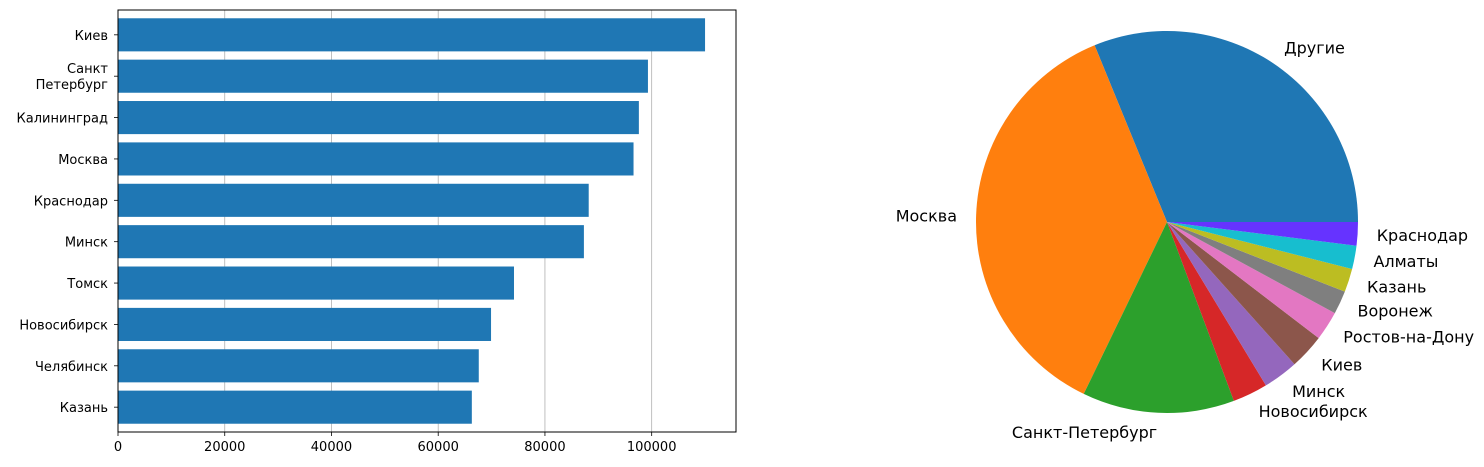 This screenshot has height=467, width=1484. What do you see at coordinates (1422, 235) in the screenshot?
I see `pie-slice-label: Краснодар` at bounding box center [1422, 235].